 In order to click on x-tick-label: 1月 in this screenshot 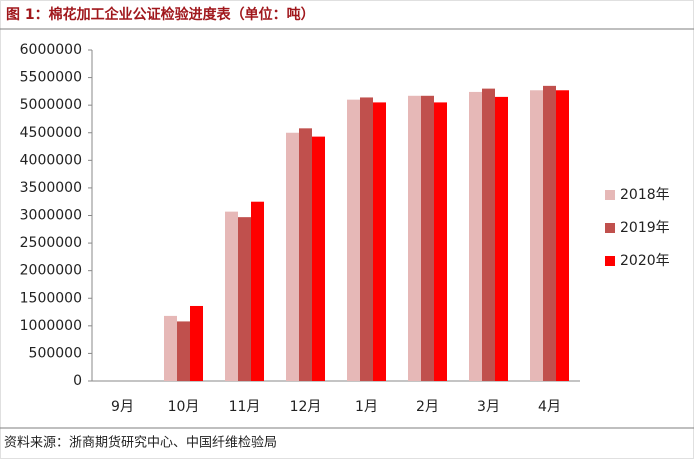, I will do `click(366, 407)`.